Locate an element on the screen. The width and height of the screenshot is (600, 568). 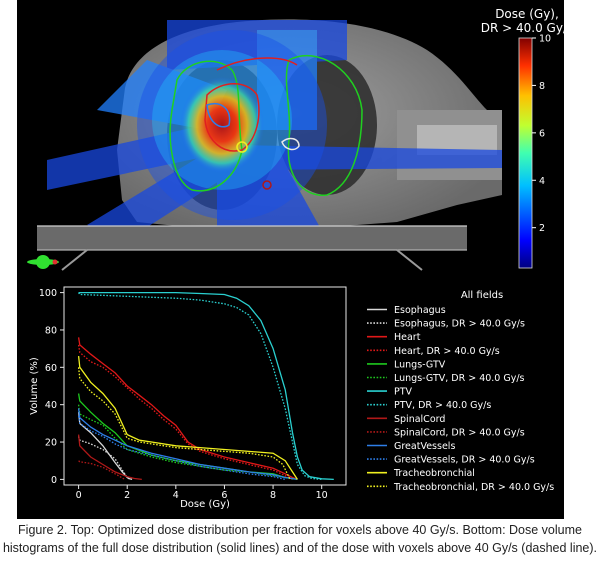
legend-label: Esophagus, DR > 40.0 Gy/s is located at coordinates (459, 324).